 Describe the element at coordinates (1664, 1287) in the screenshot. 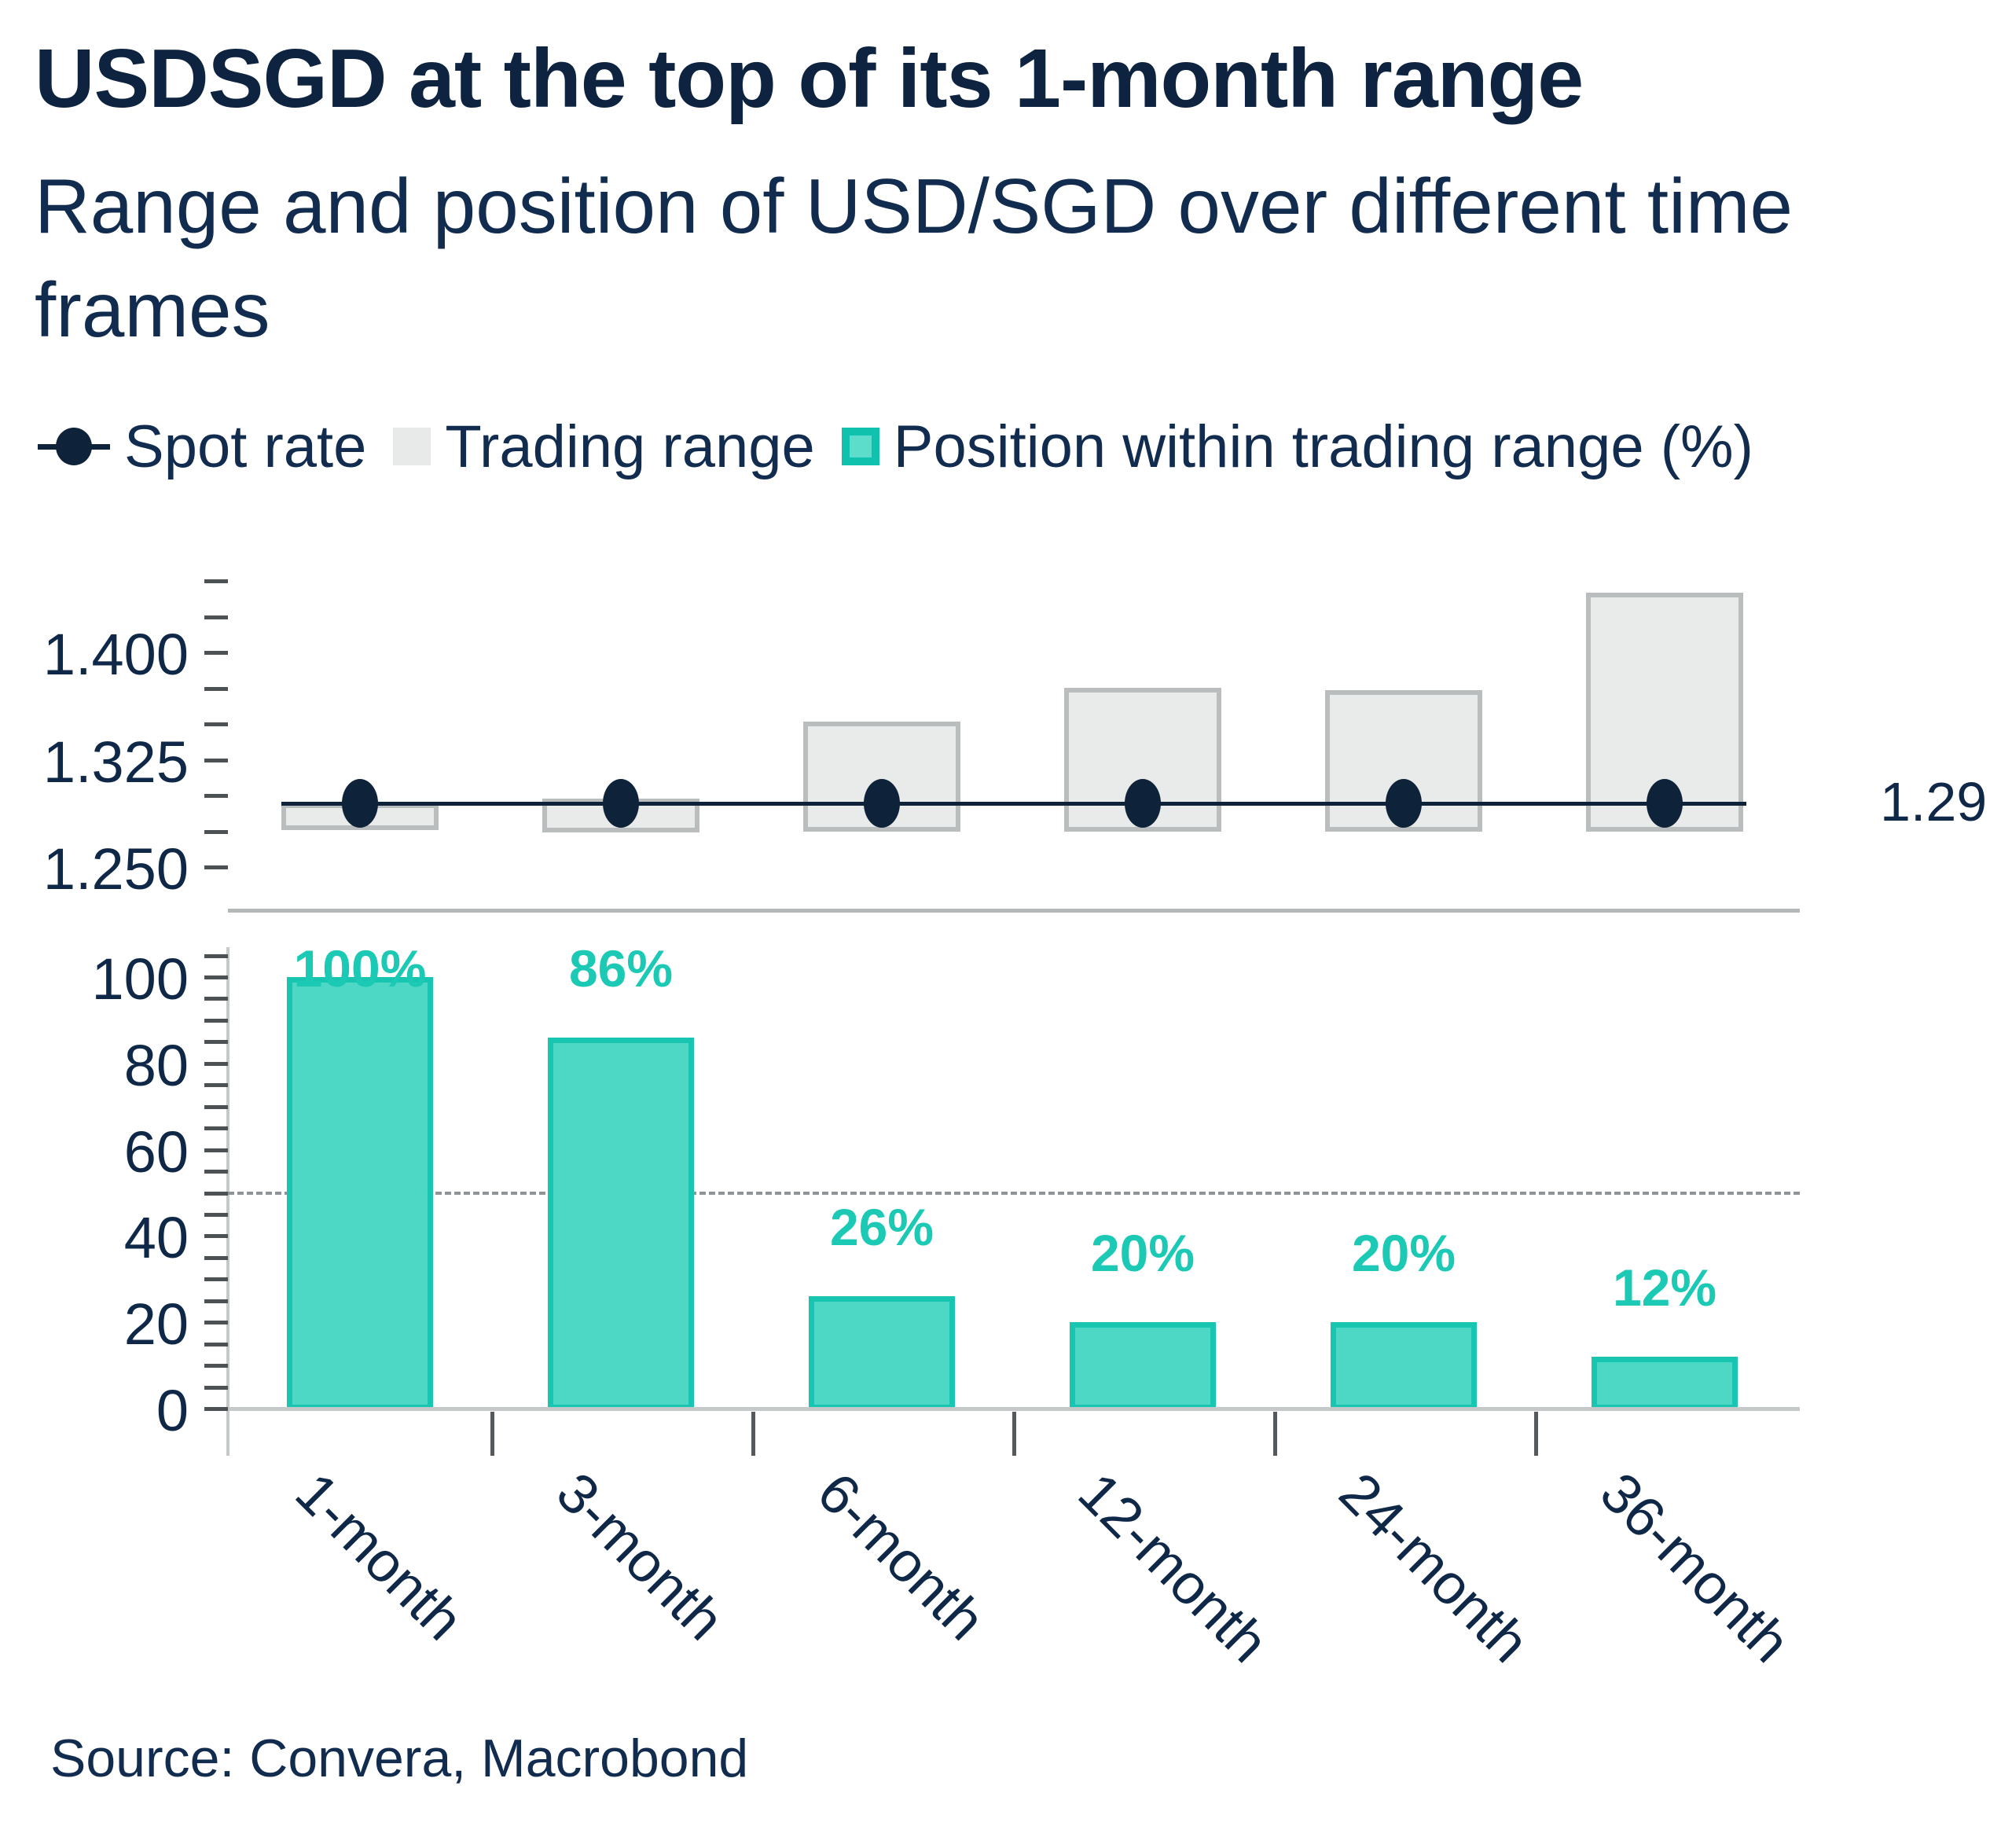

I see `position-bar-label: 12%` at that location.